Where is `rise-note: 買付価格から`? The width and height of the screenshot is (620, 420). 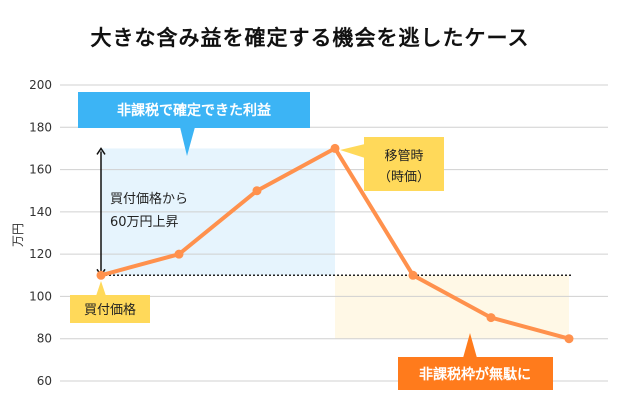
rise-note: 買付価格から is located at coordinates (149, 199).